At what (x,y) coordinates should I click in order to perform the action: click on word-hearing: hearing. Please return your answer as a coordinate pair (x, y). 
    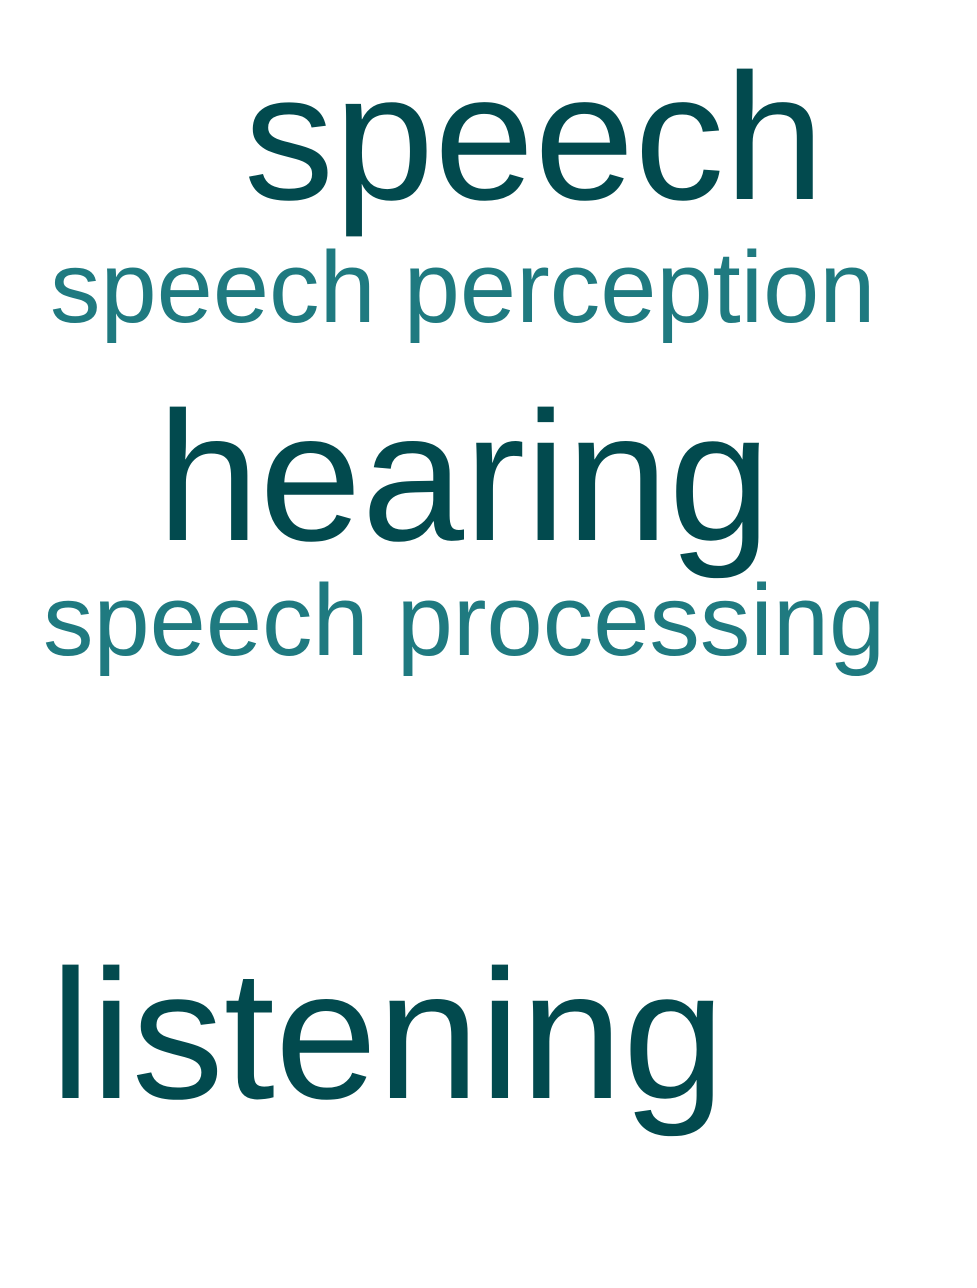
    Looking at the image, I should click on (464, 476).